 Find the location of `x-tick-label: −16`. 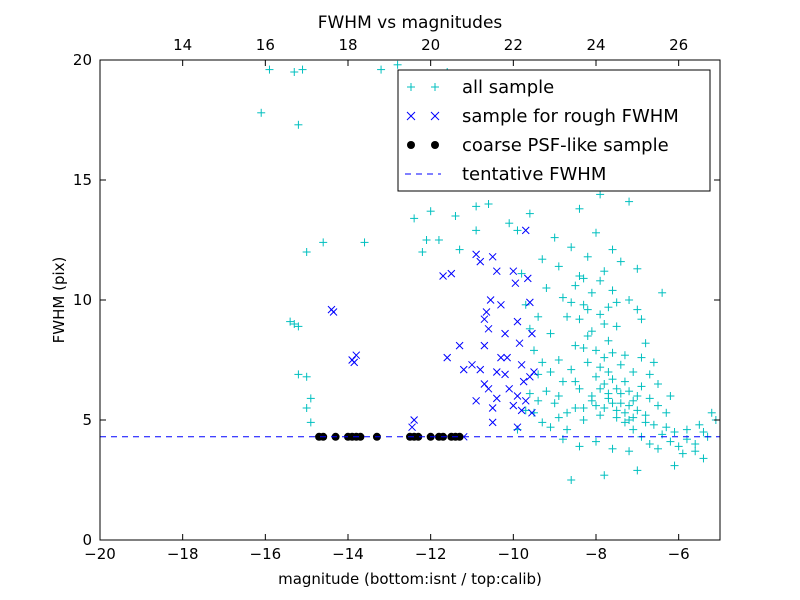

x-tick-label: −16 is located at coordinates (266, 554).